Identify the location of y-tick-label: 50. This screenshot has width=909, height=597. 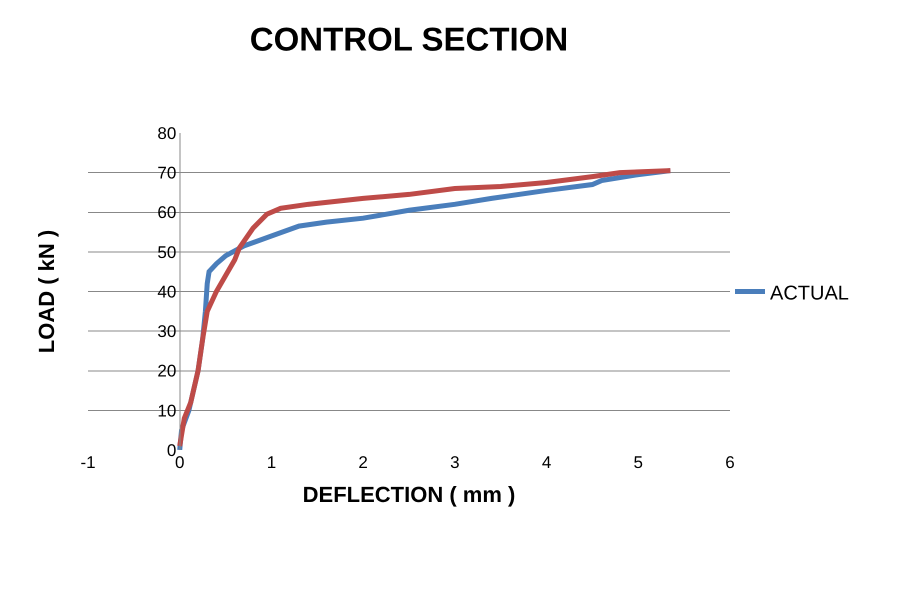
(166, 252).